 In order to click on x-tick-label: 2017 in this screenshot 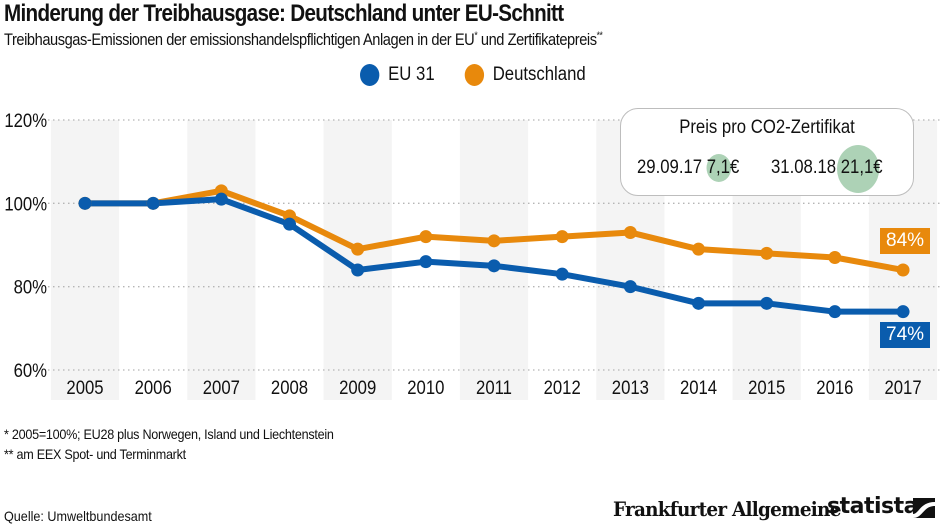, I will do `click(902, 387)`.